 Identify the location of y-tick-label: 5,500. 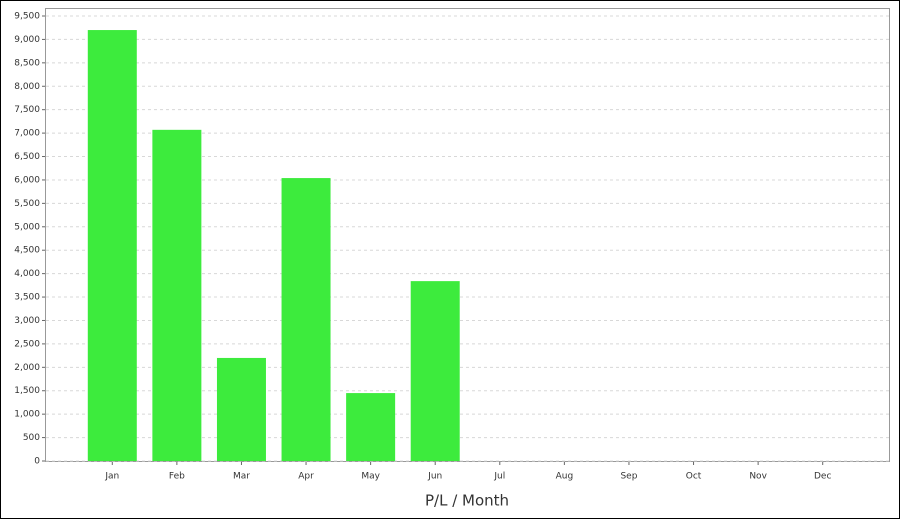
(27, 204).